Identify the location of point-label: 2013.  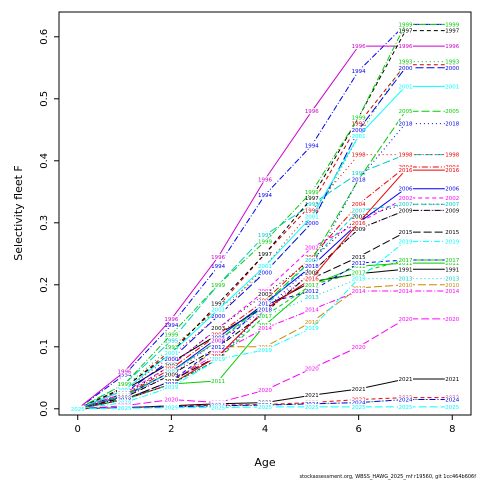
(452, 280).